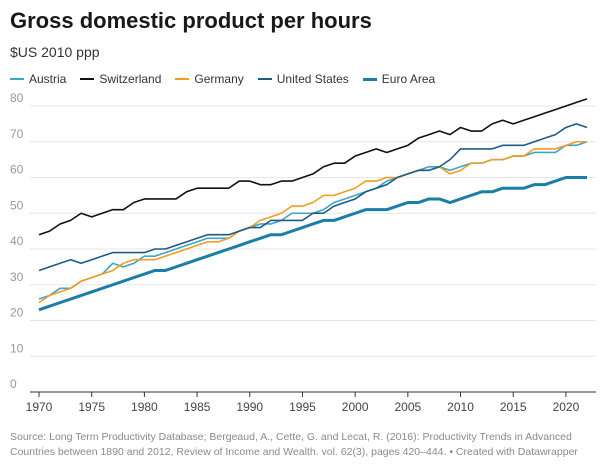 The width and height of the screenshot is (605, 466). Describe the element at coordinates (130, 79) in the screenshot. I see `legend-label: Switzerland` at that location.